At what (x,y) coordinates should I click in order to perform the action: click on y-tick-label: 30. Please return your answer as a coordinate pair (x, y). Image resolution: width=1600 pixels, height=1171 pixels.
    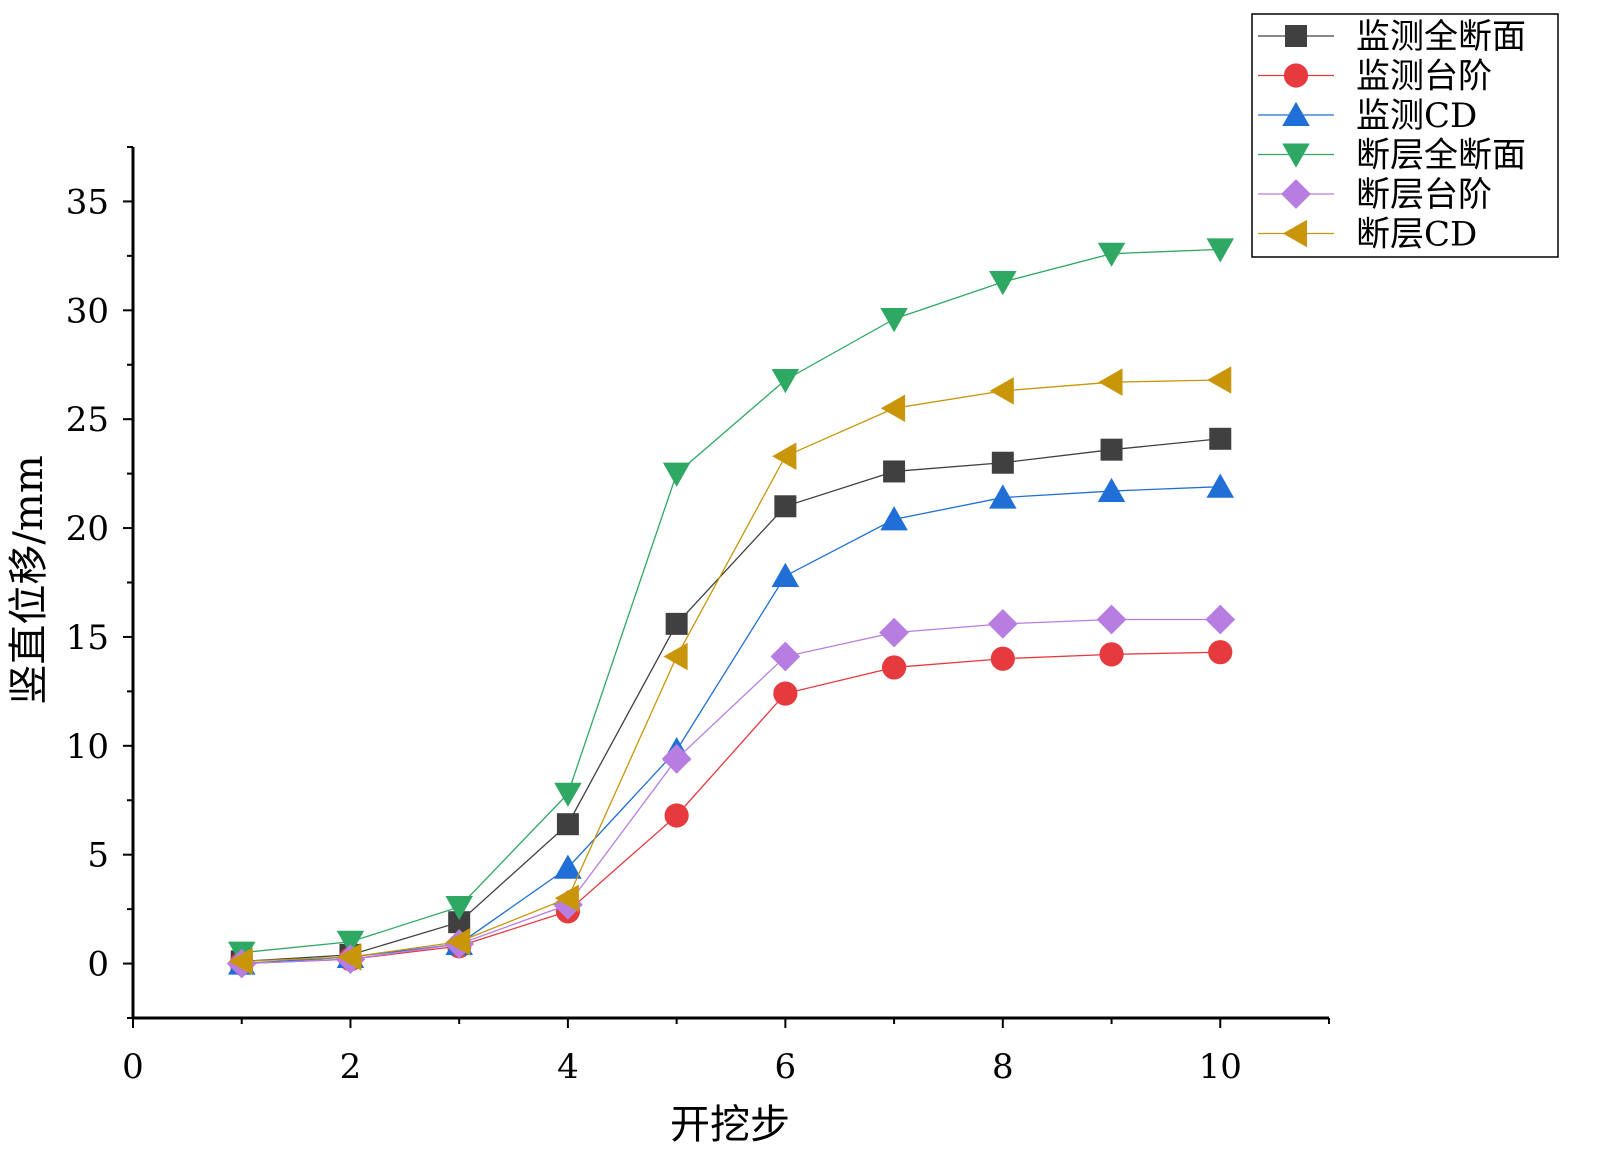
    Looking at the image, I should click on (87, 311).